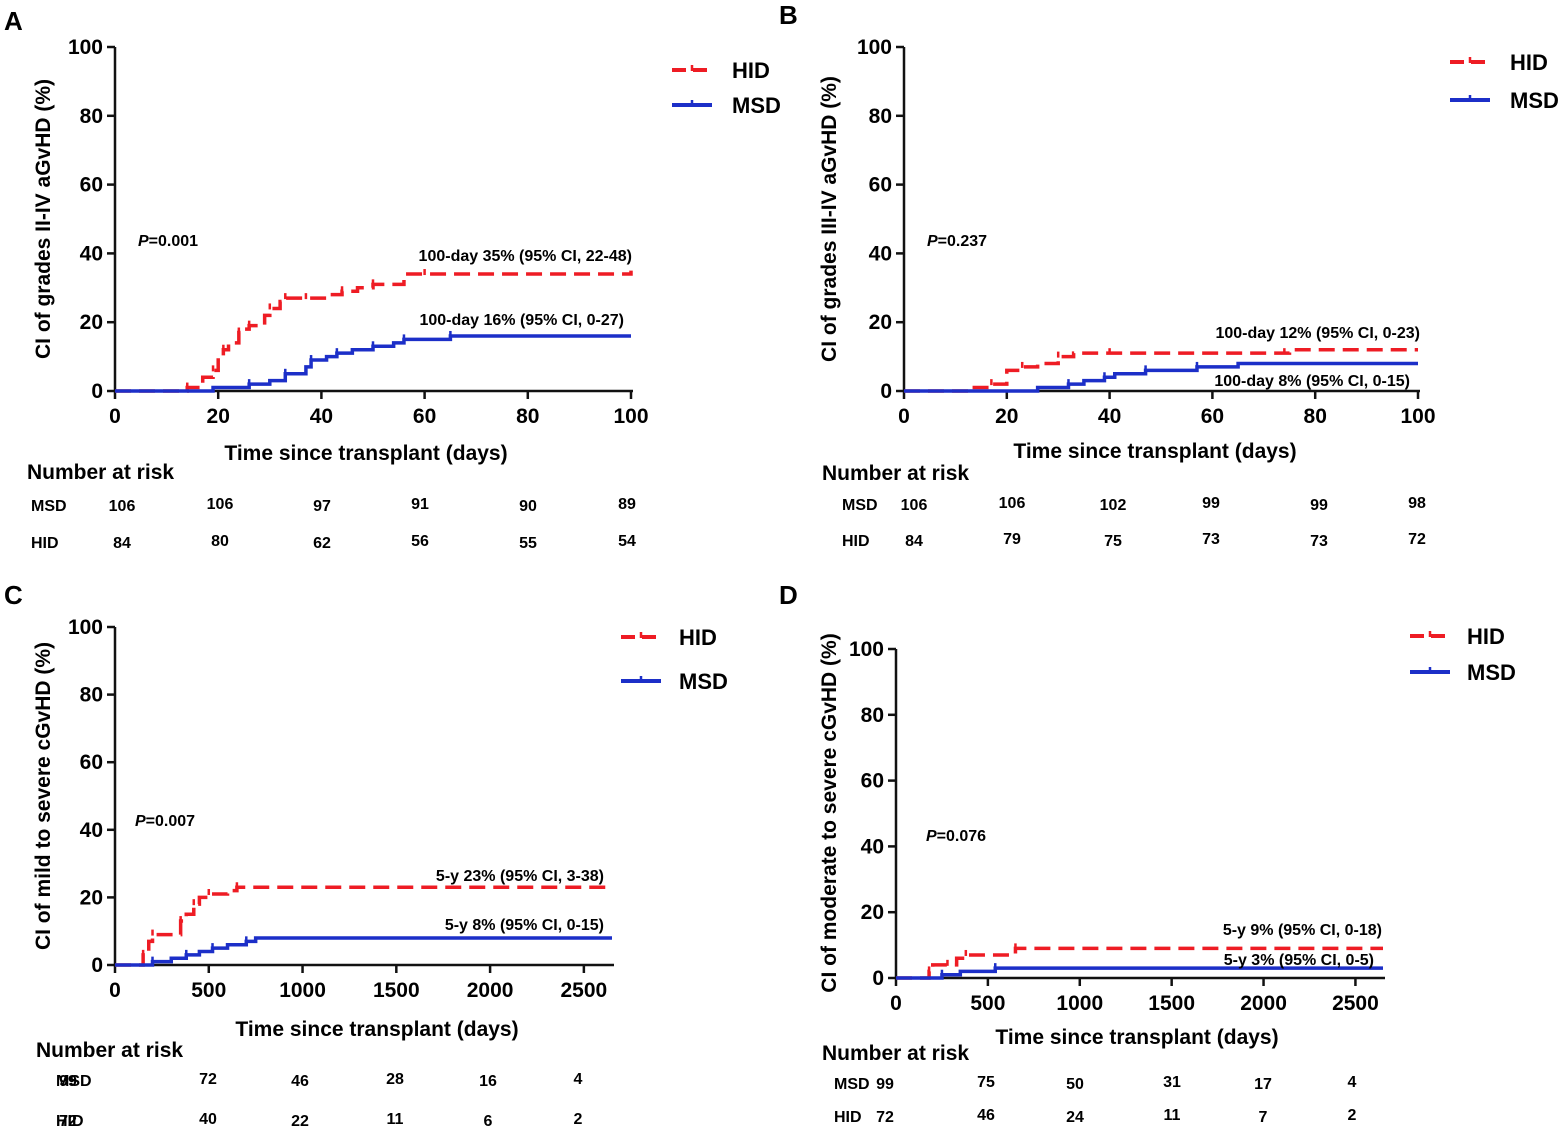 Image resolution: width=1561 pixels, height=1127 pixels. Describe the element at coordinates (1263, 1084) in the screenshot. I see `risk-count: 17` at that location.